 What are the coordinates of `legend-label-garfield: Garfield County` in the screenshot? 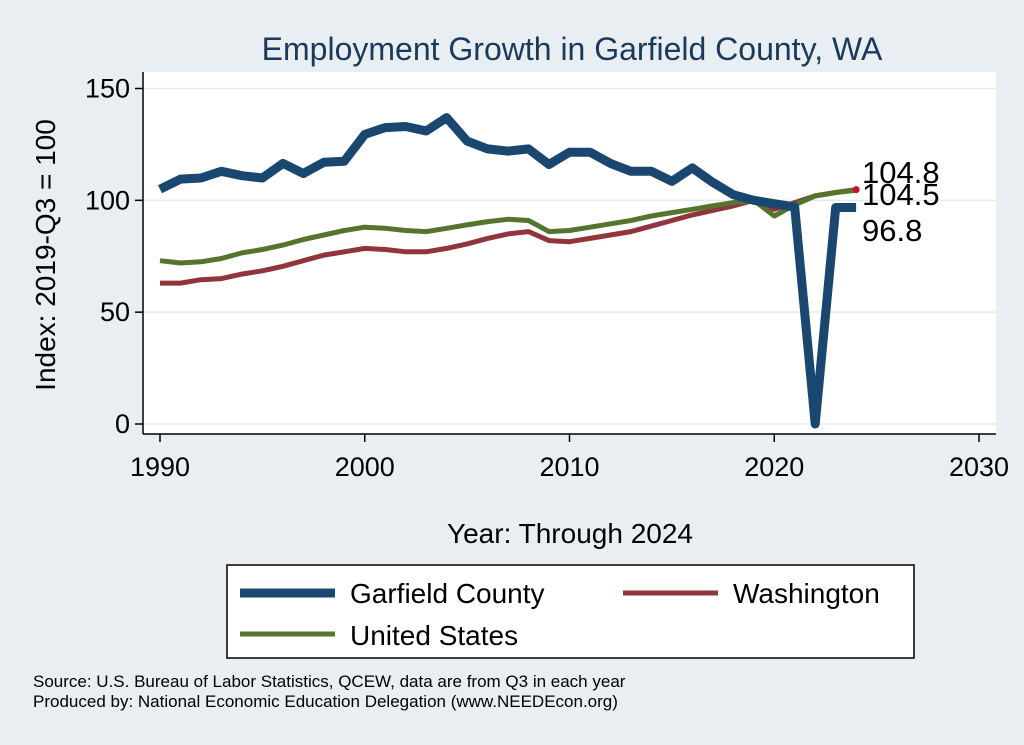 It's located at (447, 593).